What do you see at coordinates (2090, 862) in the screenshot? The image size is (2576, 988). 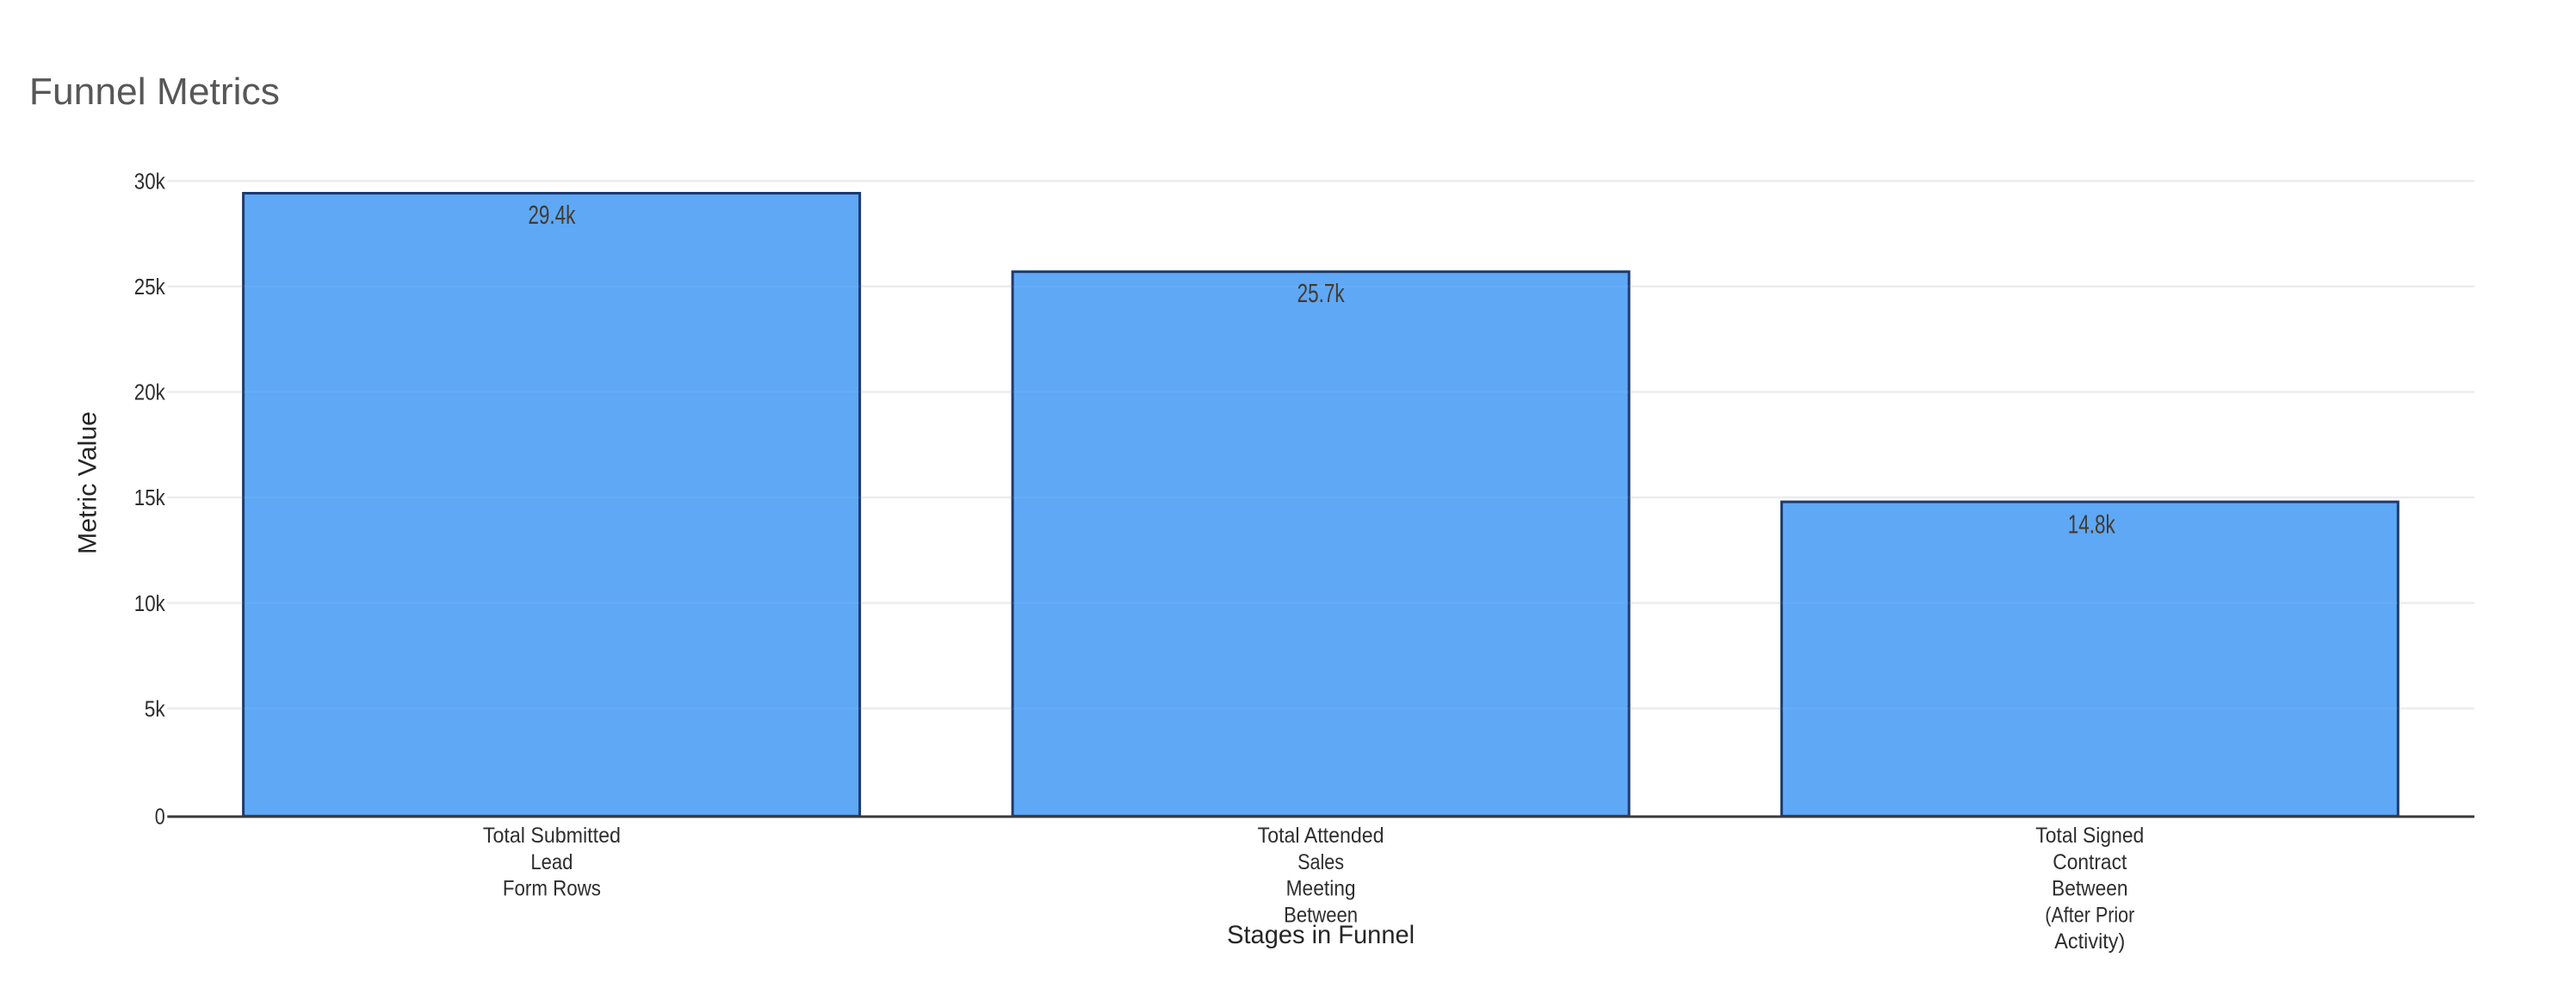 I see `svg-text: Contract` at bounding box center [2090, 862].